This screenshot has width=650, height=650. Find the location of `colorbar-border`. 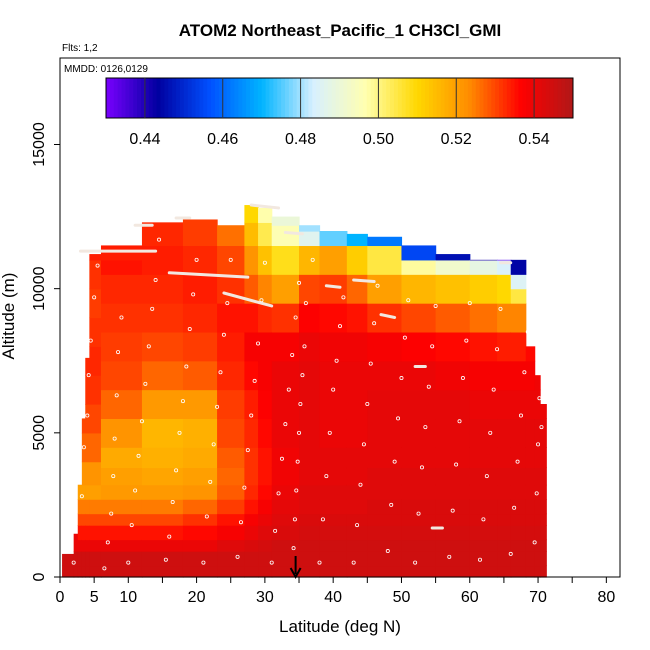

colorbar-border is located at coordinates (339, 98).